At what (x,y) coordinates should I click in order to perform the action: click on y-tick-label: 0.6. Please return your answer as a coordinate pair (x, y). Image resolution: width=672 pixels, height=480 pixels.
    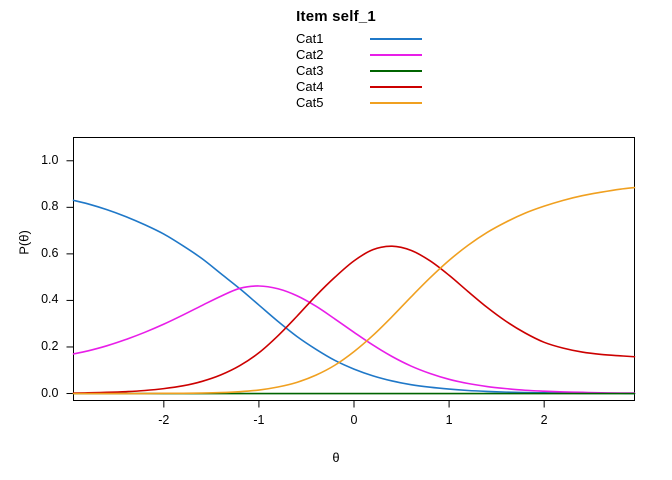
    Looking at the image, I should click on (50, 252).